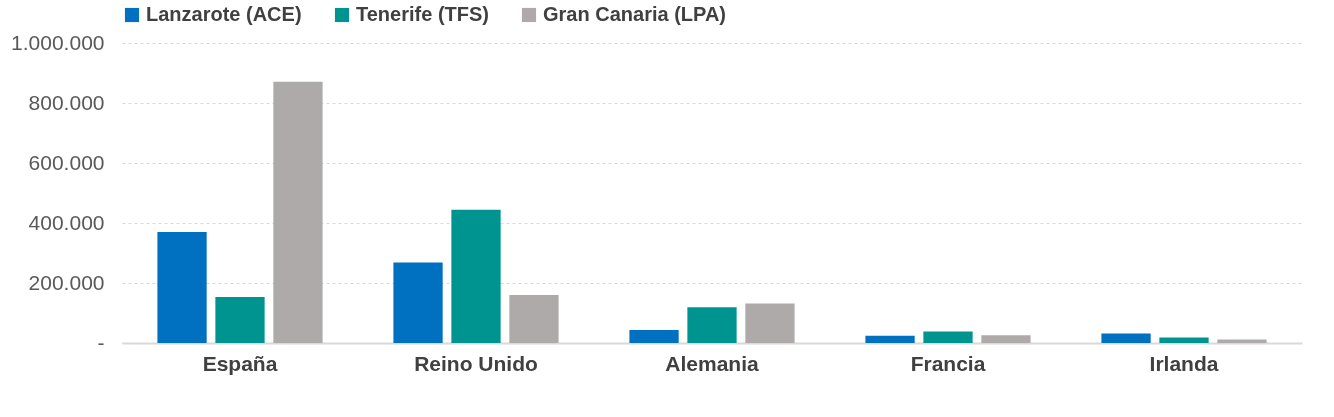 The image size is (1334, 417). Describe the element at coordinates (66, 282) in the screenshot. I see `y-tick-label: 200.000` at that location.